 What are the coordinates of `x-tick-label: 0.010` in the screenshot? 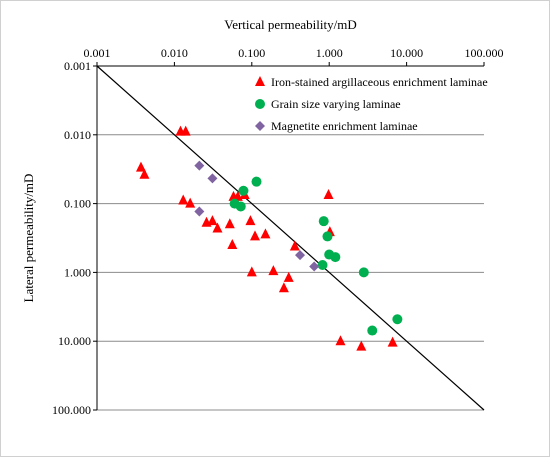 It's located at (174, 53).